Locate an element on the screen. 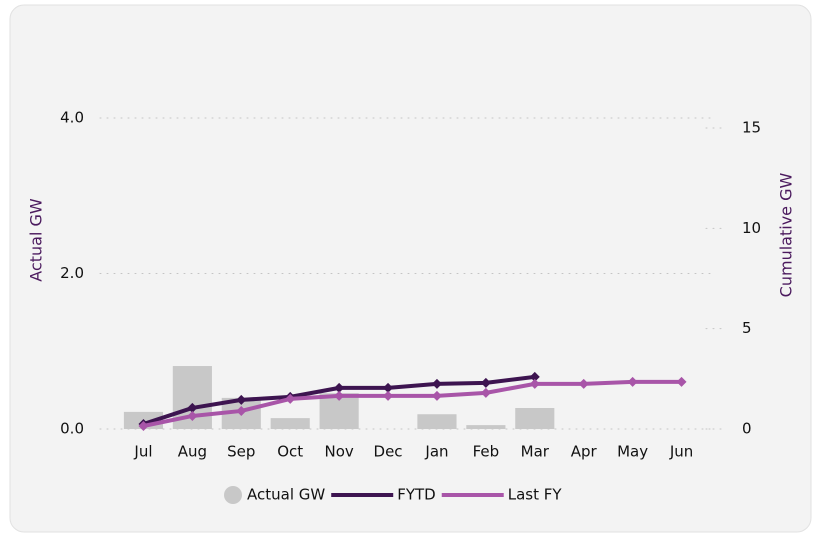 This screenshot has width=813, height=537. x-tick-label: Jan is located at coordinates (436, 452).